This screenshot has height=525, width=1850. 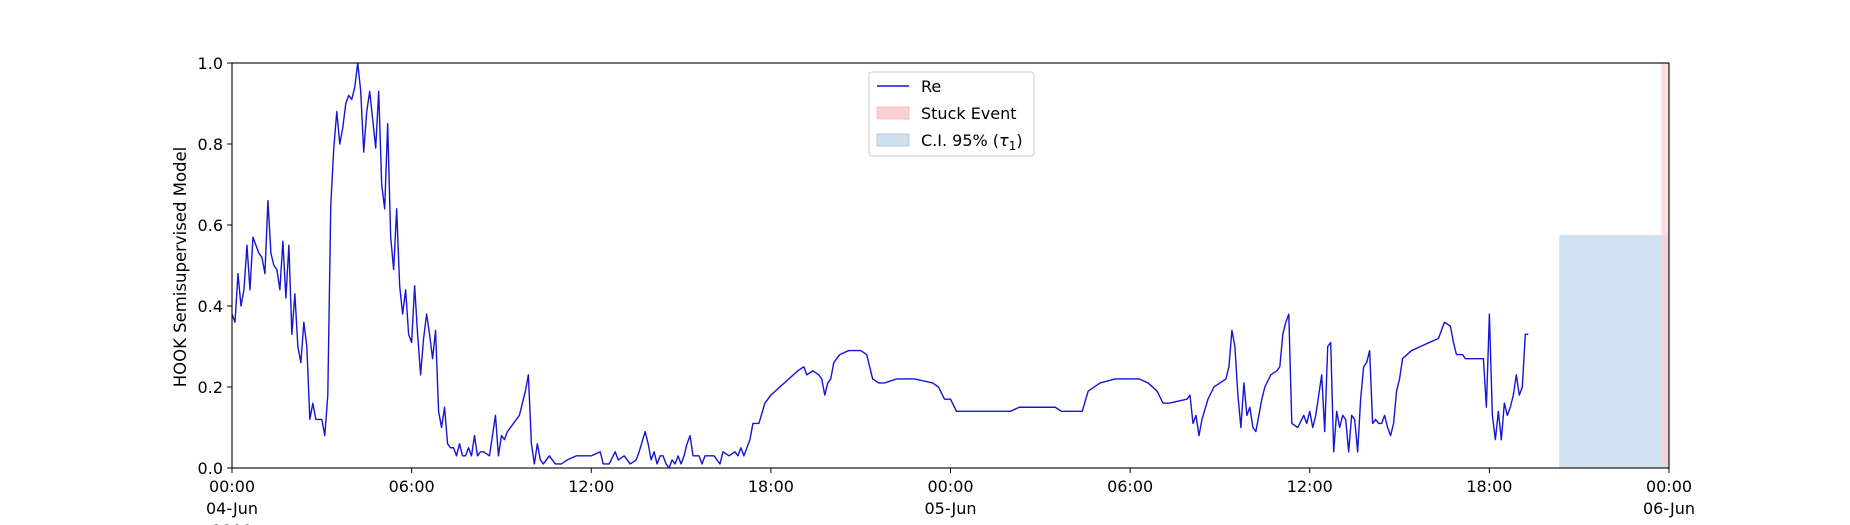 What do you see at coordinates (210, 387) in the screenshot?
I see `y-tick-label: 0.2` at bounding box center [210, 387].